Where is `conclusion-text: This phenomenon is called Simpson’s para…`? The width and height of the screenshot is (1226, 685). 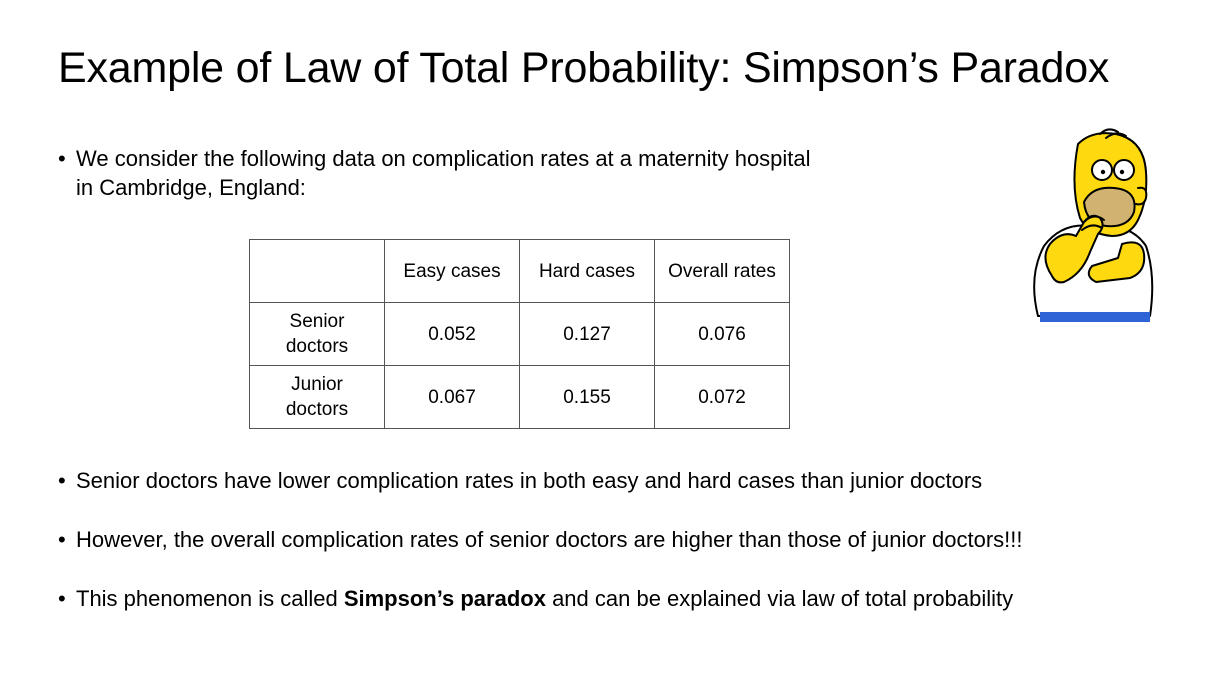
conclusion-text: This phenomenon is called Simpson’s para… is located at coordinates (544, 598).